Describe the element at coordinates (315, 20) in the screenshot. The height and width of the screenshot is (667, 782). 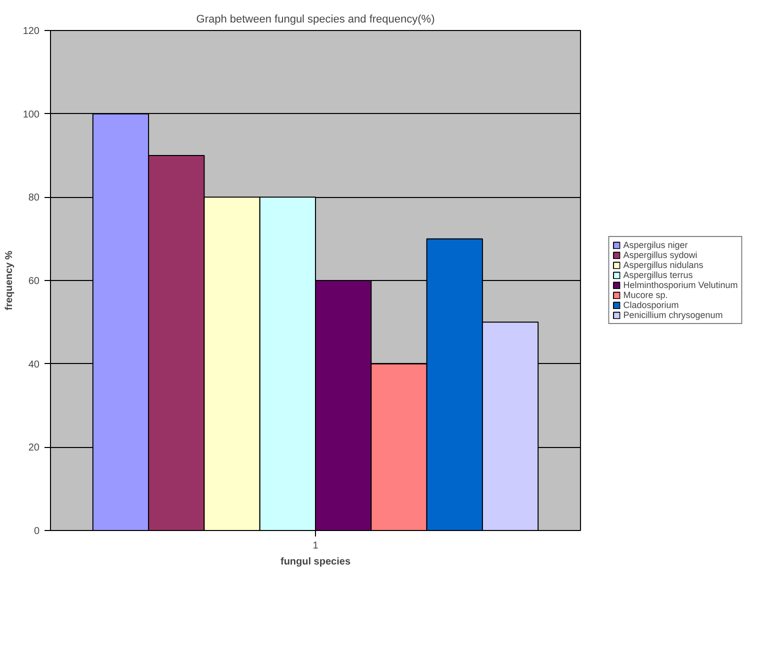
I see `chart-title: Graph between fungul species and frequency(%)` at that location.